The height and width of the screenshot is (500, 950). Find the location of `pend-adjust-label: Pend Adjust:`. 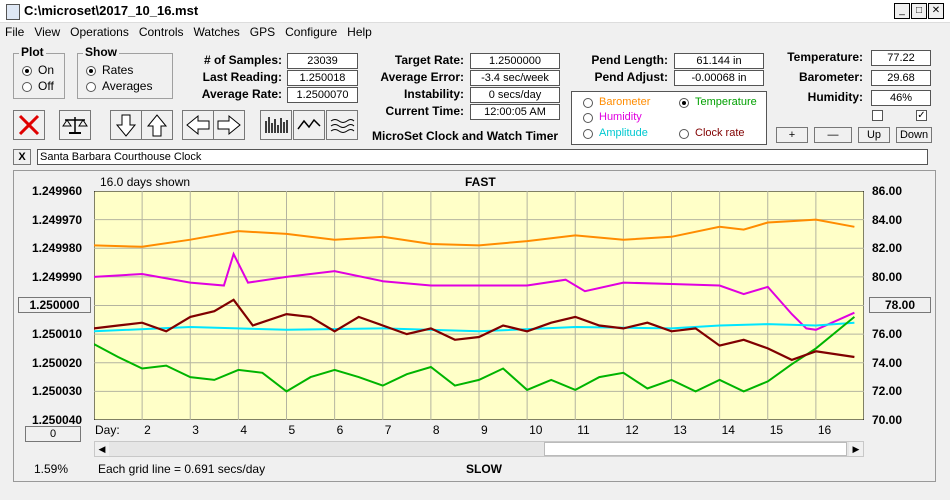

pend-adjust-label: Pend Adjust: is located at coordinates (631, 77).